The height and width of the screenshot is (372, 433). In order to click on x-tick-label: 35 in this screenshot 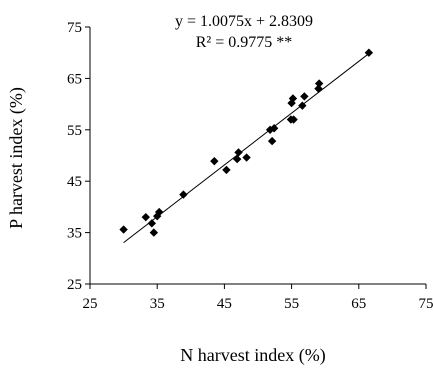, I will do `click(157, 304)`.